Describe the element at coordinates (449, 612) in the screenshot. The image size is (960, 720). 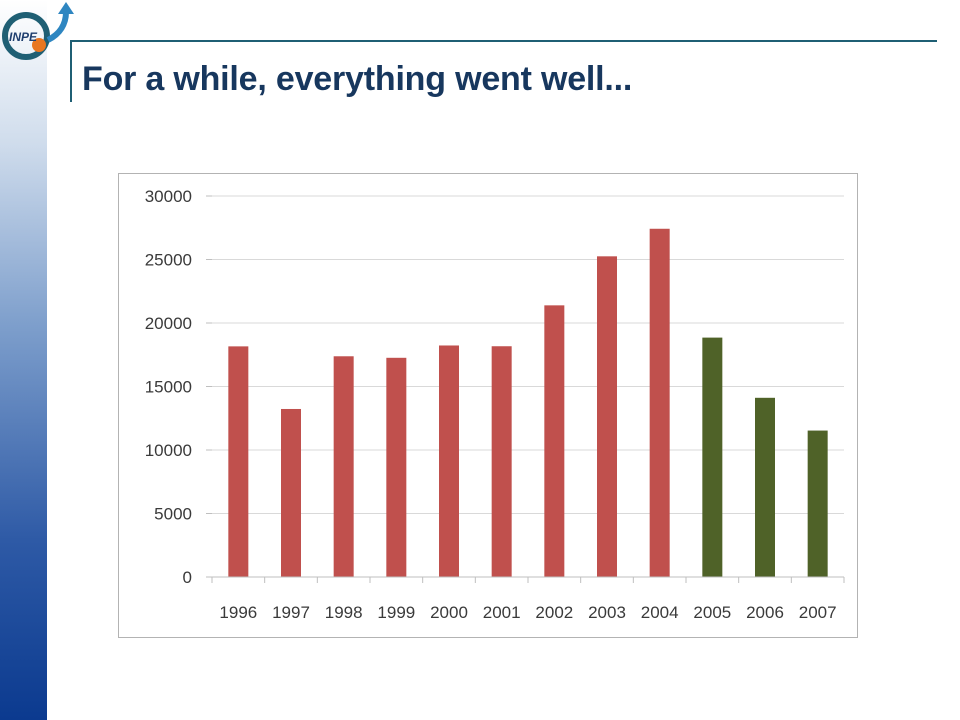
I see `x-tick-label: 2000` at that location.